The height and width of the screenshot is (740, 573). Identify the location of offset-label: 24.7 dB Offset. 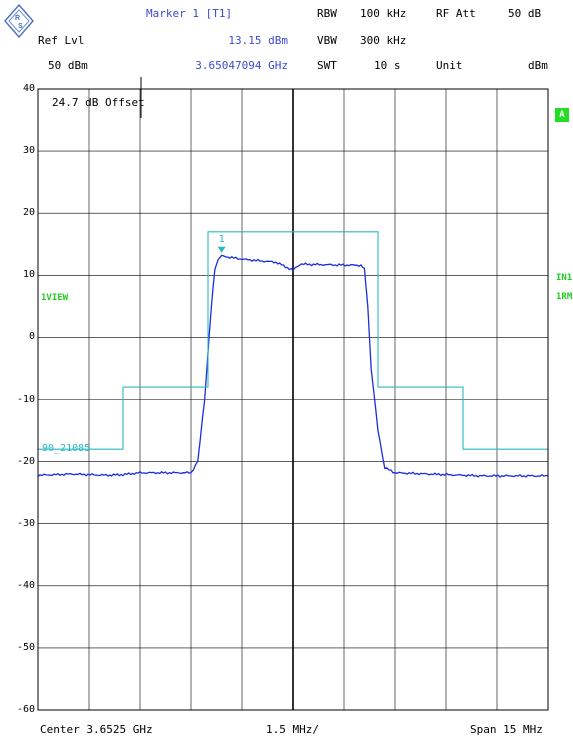
(98, 102).